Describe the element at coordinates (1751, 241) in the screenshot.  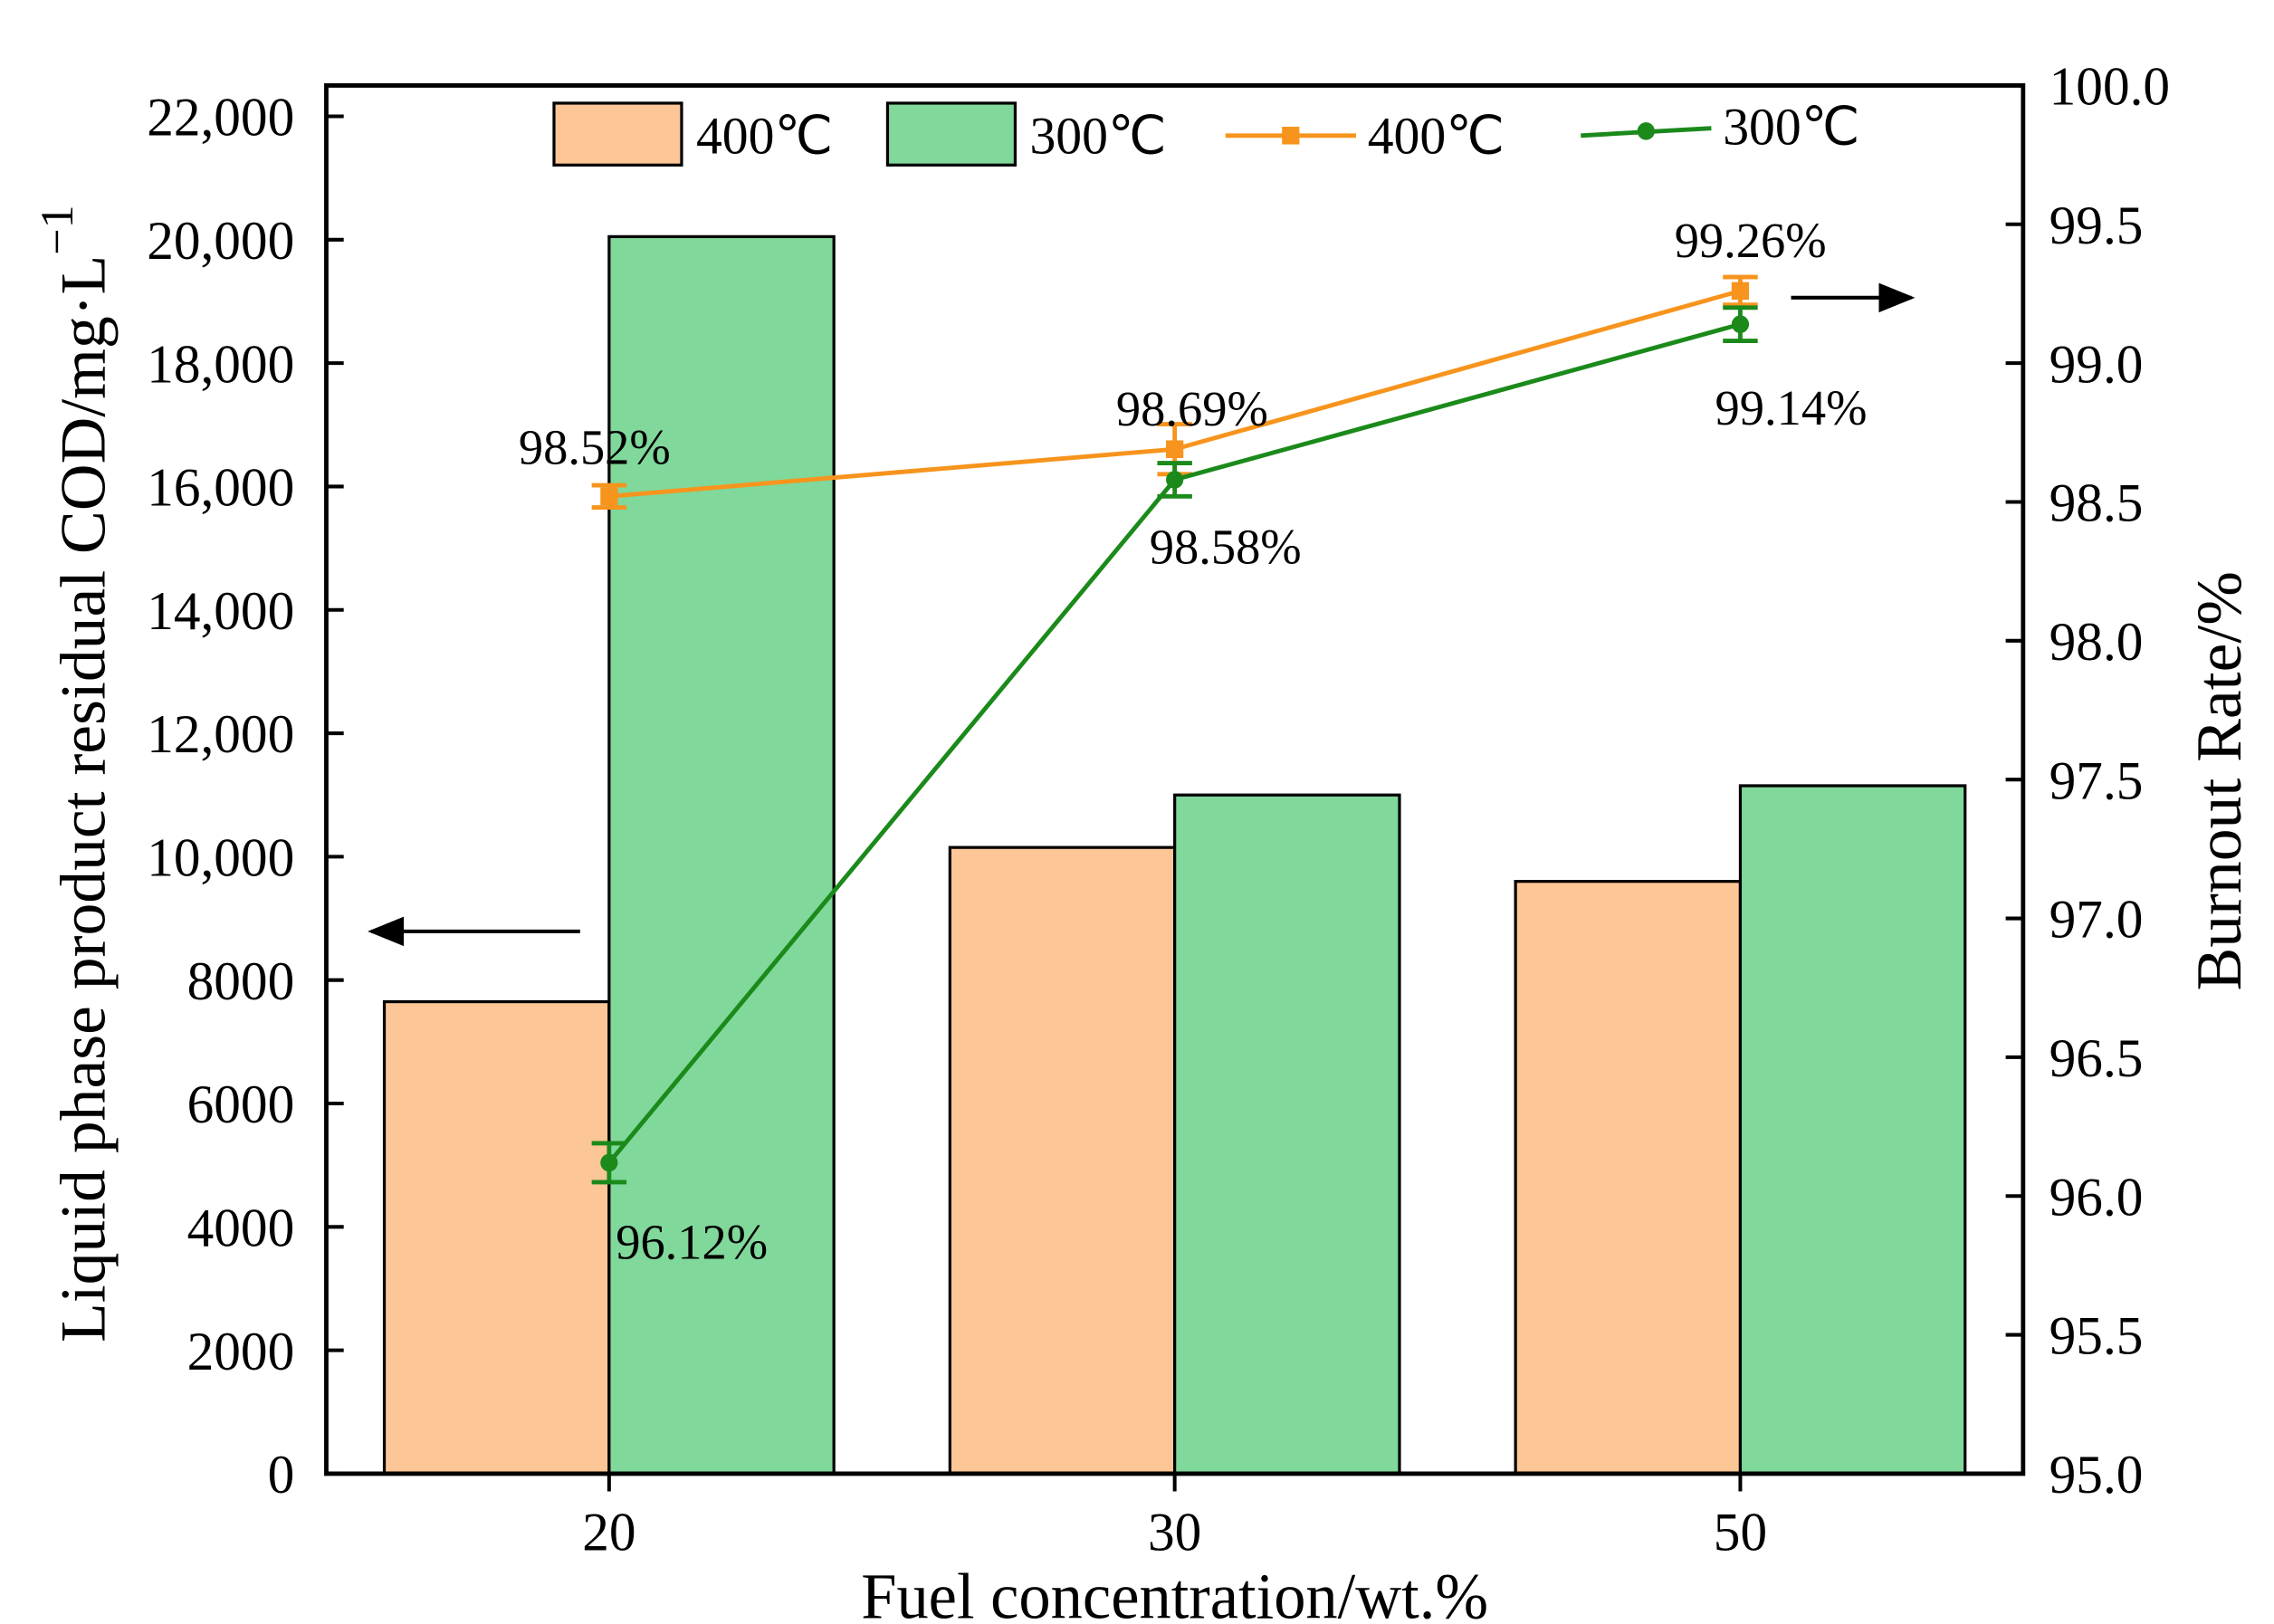
I see `value-label: 99.26%` at that location.